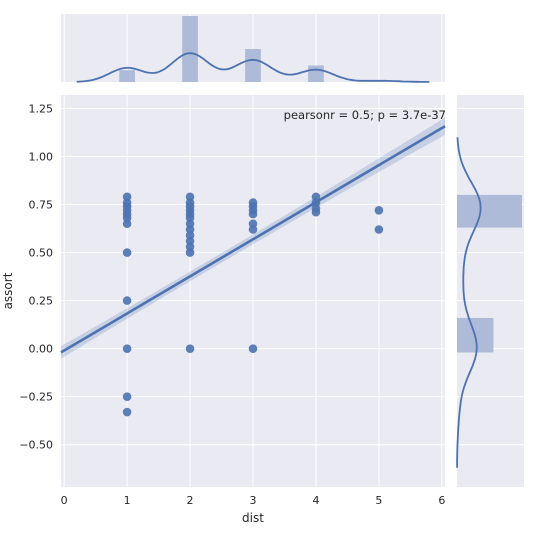 Image resolution: width=540 pixels, height=540 pixels. I want to click on marginal-x-axes, so click(253, 48).